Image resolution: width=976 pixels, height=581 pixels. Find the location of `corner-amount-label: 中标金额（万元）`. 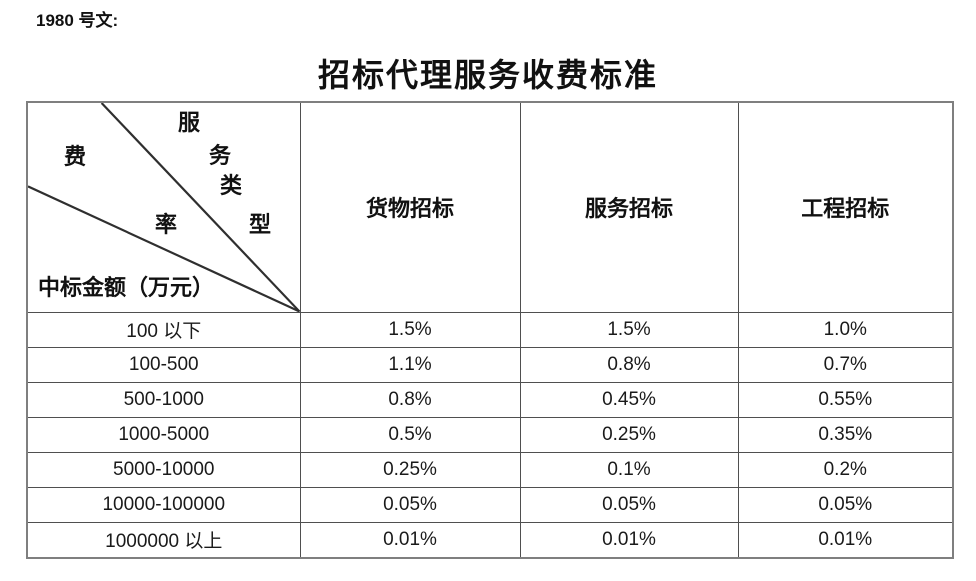

corner-amount-label: 中标金额（万元） is located at coordinates (126, 287).